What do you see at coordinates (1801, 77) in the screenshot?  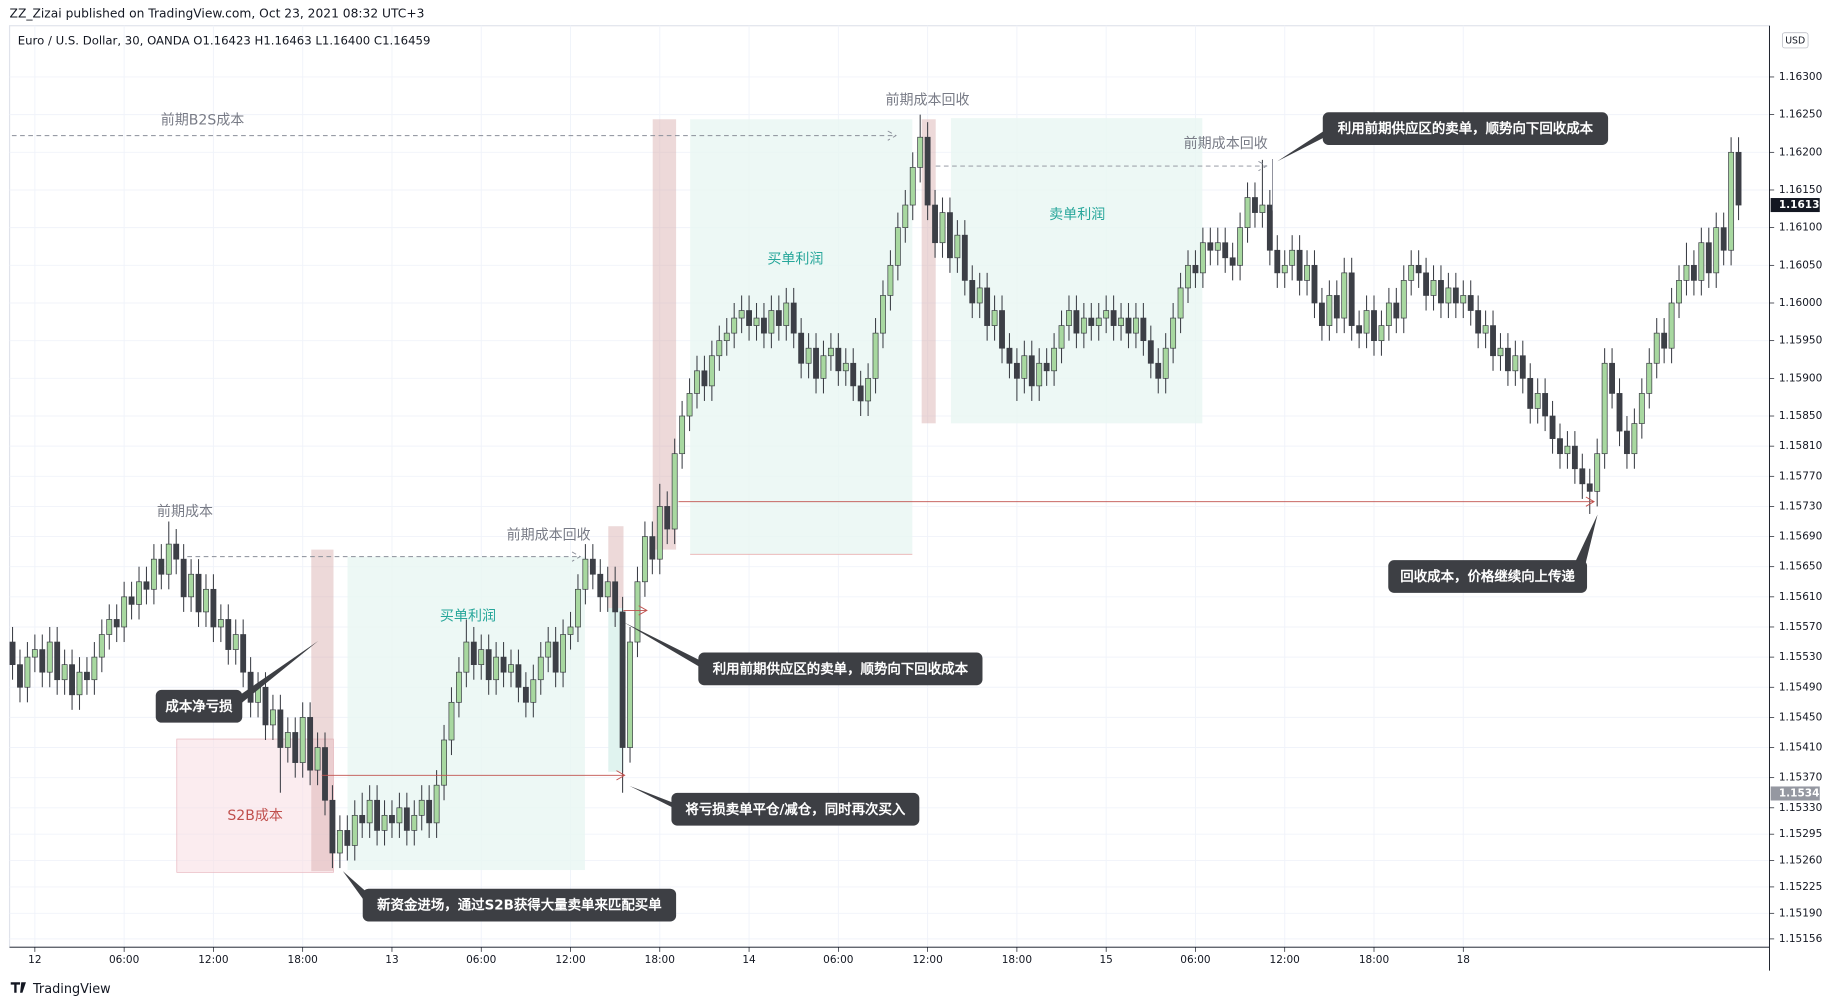 I see `y-tick-label: 1.16300` at bounding box center [1801, 77].